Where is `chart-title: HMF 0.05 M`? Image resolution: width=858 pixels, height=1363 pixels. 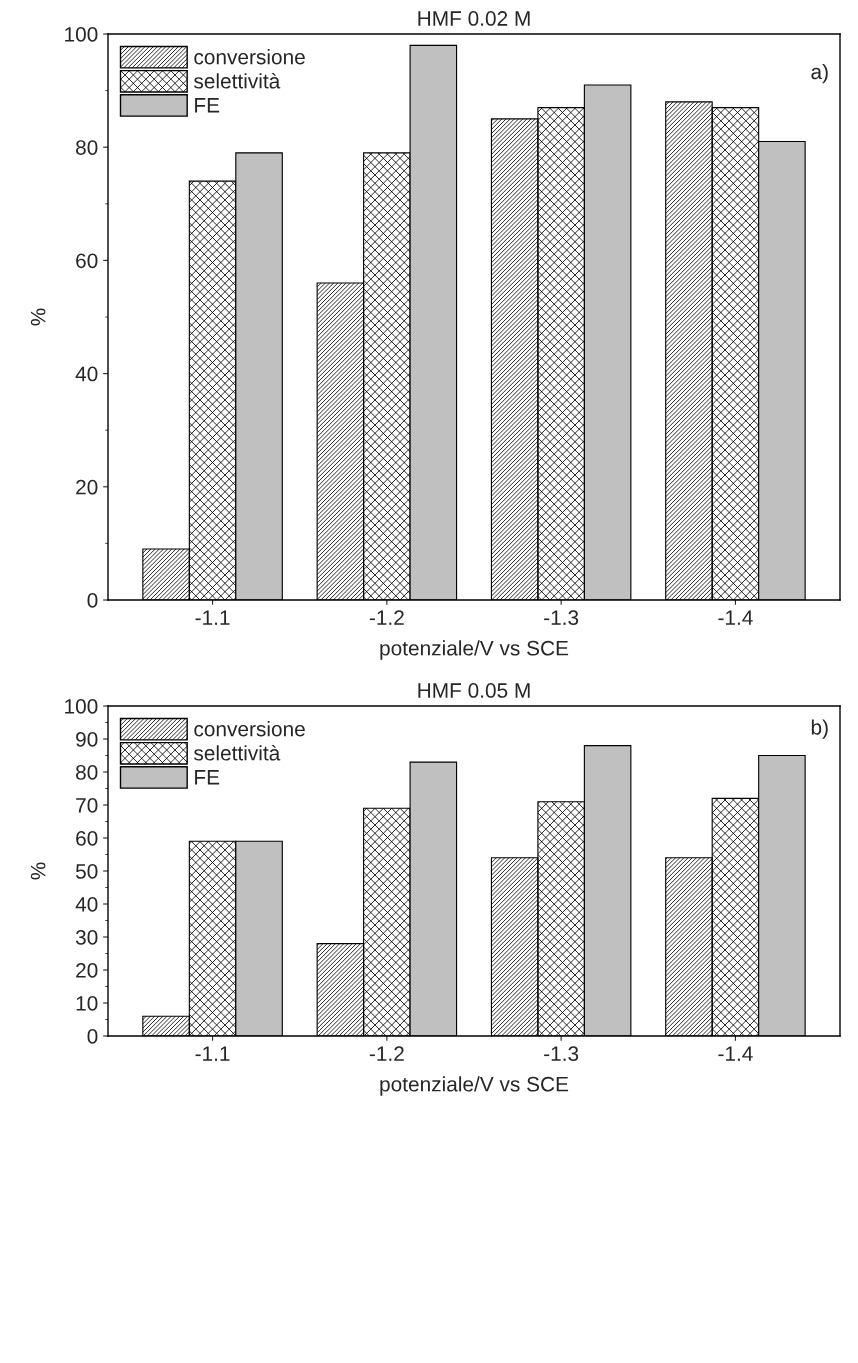 chart-title: HMF 0.05 M is located at coordinates (474, 690).